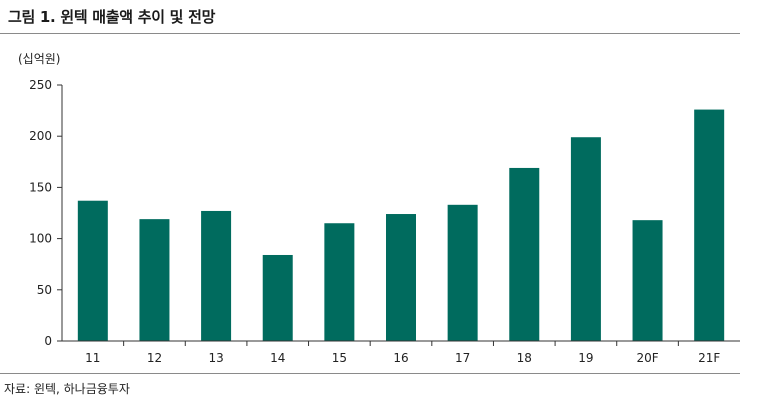  Describe the element at coordinates (48, 341) in the screenshot. I see `y-tick-label: 0` at that location.